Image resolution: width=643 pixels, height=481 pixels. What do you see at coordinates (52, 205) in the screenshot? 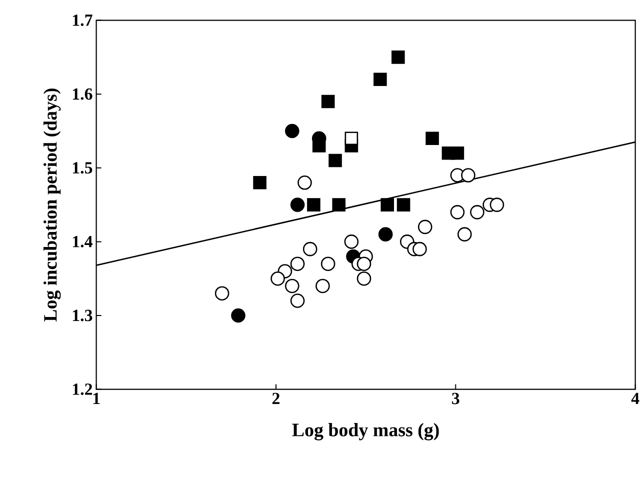
I see `y-axis-title: Log incubation period (days)` at bounding box center [52, 205].